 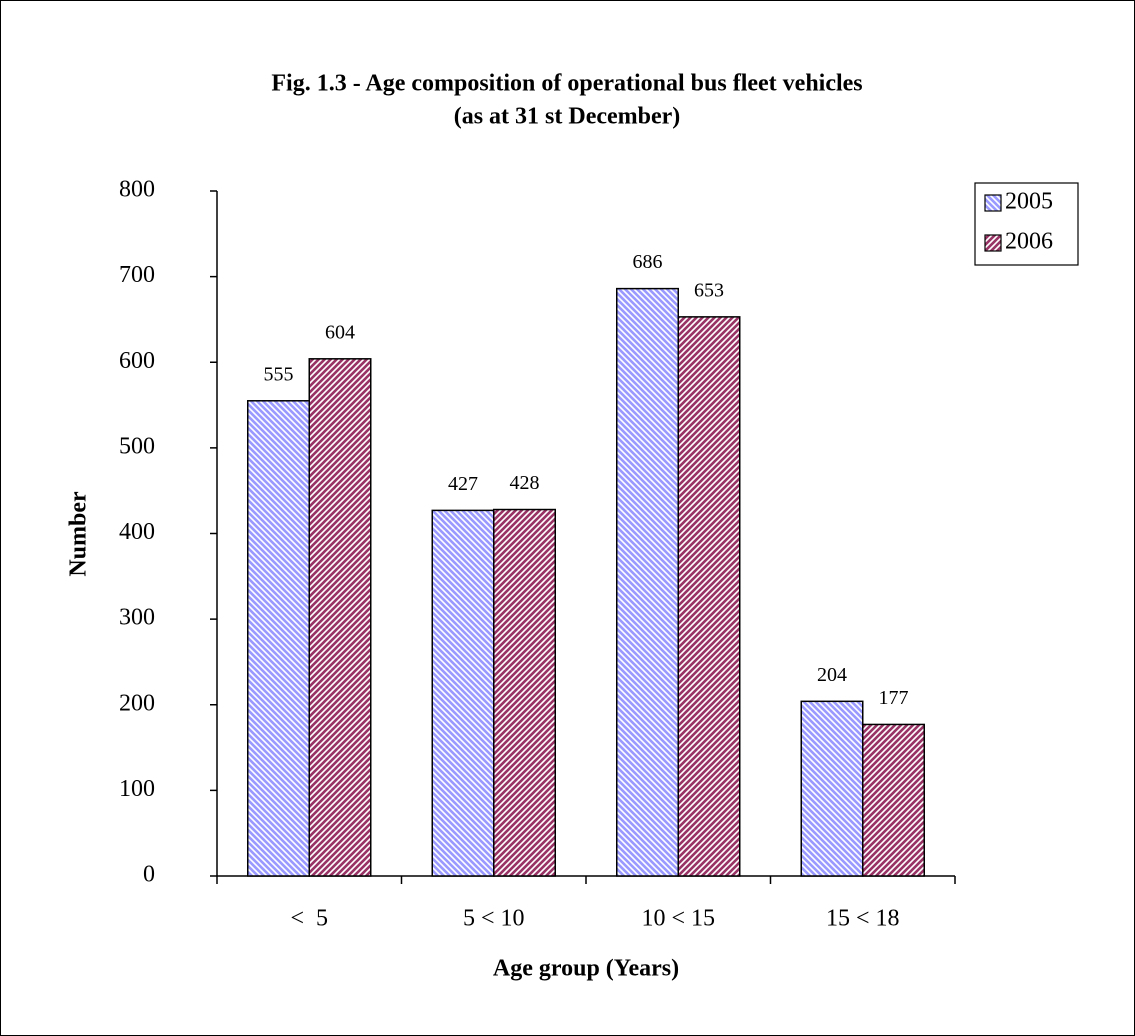 What do you see at coordinates (79, 534) in the screenshot?
I see `y-axis-label: Number` at bounding box center [79, 534].